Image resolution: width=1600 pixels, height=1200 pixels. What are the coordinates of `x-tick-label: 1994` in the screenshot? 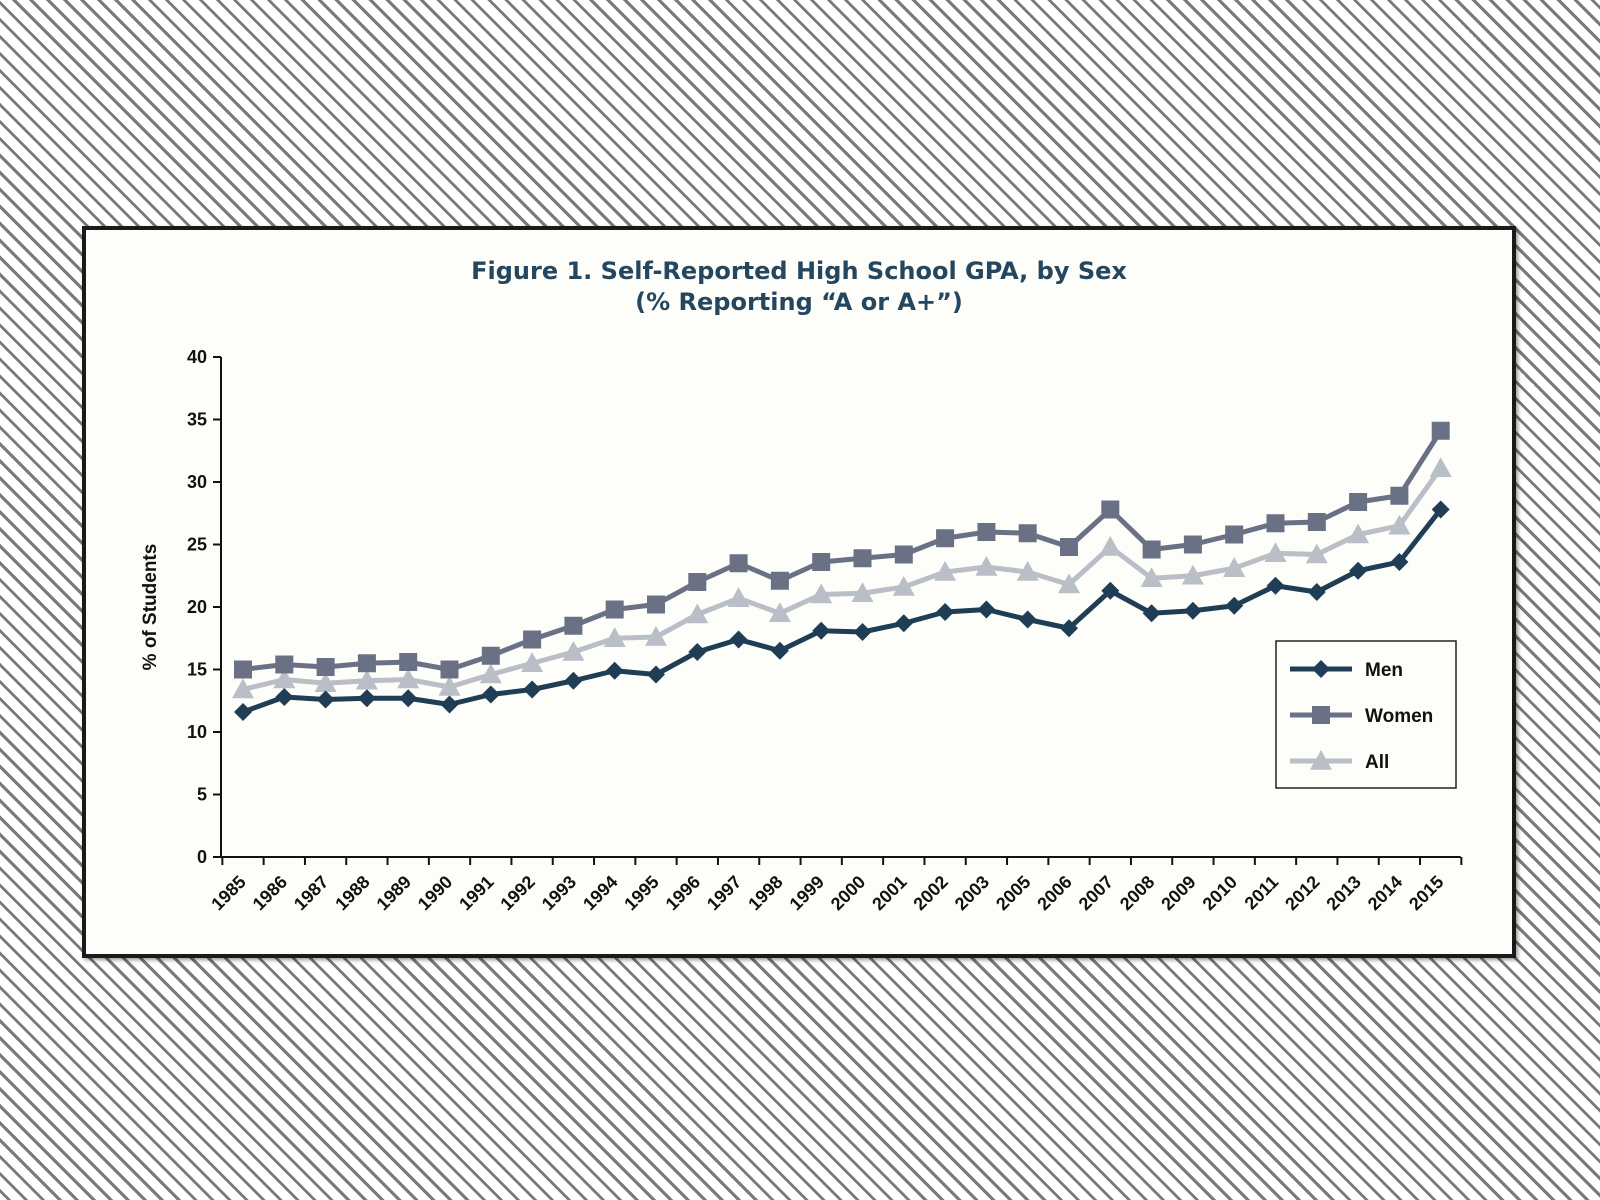 It's located at (600, 893).